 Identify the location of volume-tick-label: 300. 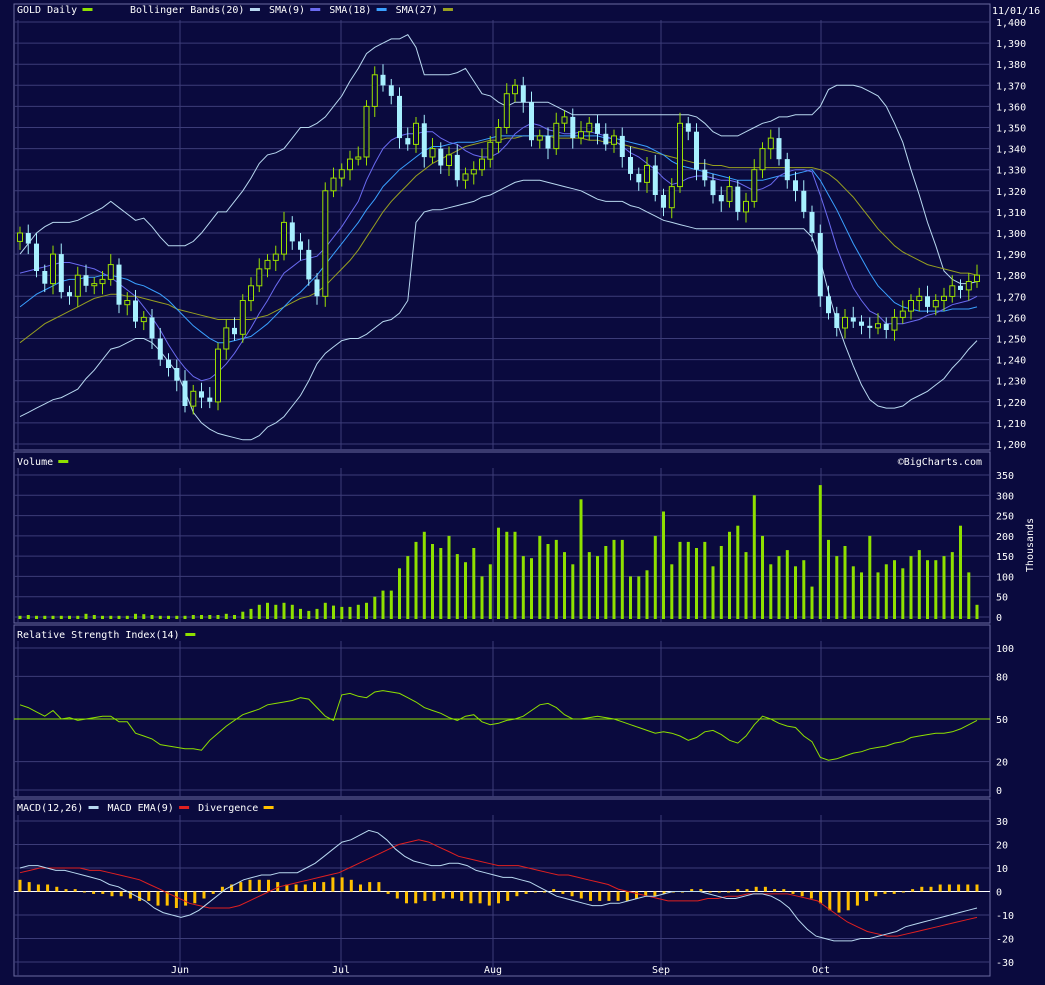
(1005, 496).